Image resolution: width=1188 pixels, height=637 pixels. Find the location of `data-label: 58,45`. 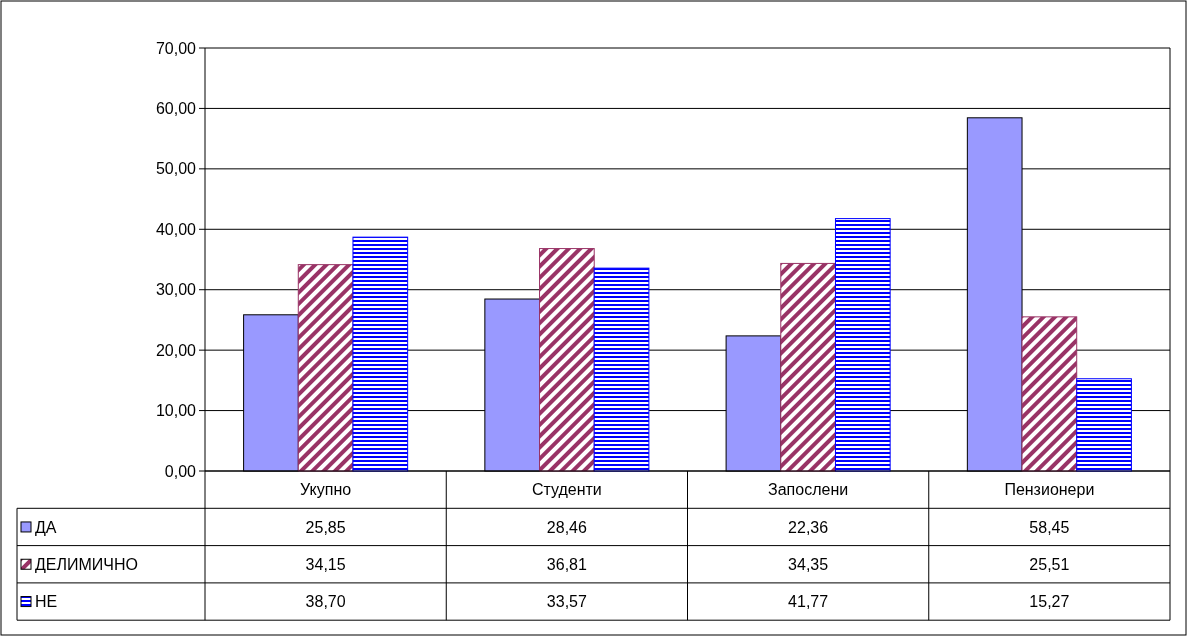

data-label: 58,45 is located at coordinates (1049, 527).